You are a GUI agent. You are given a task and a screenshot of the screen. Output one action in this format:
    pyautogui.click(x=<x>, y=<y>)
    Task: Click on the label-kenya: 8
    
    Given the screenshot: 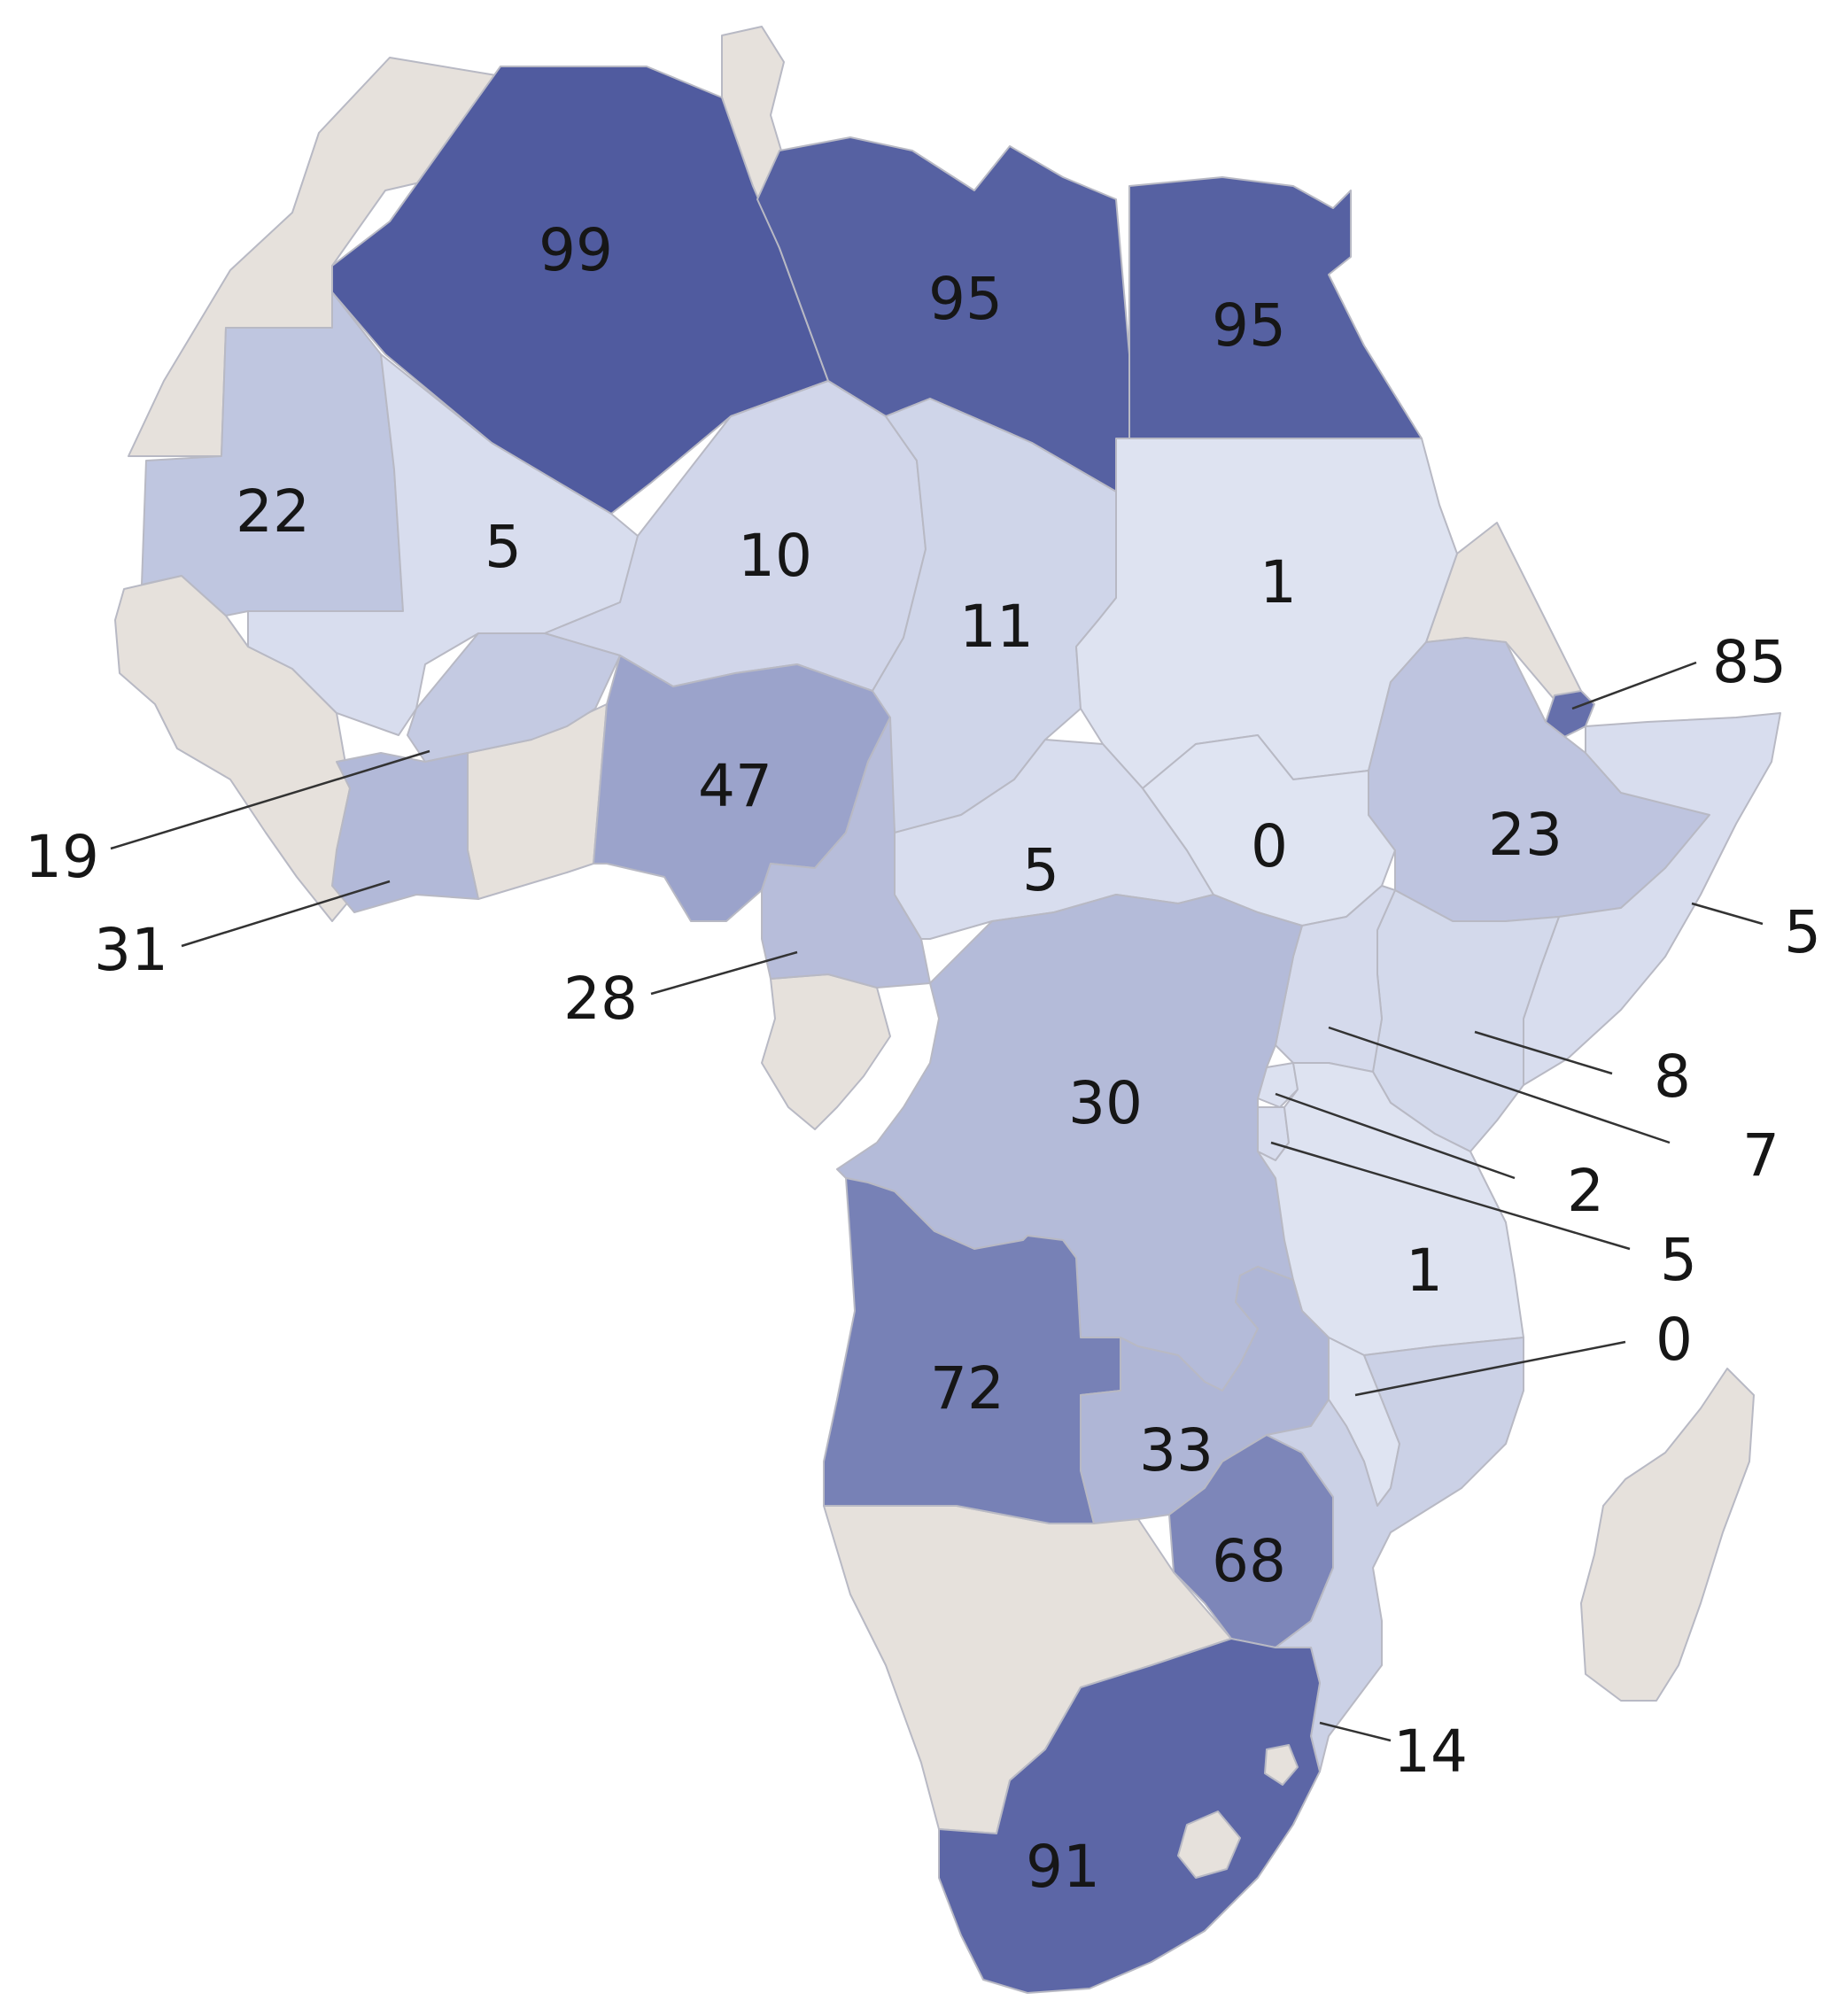 What is the action you would take?
    pyautogui.click(x=1673, y=1077)
    